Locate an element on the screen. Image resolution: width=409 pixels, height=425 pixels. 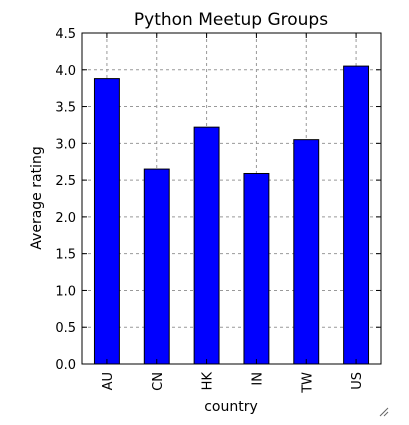
bar-in is located at coordinates (256, 268).